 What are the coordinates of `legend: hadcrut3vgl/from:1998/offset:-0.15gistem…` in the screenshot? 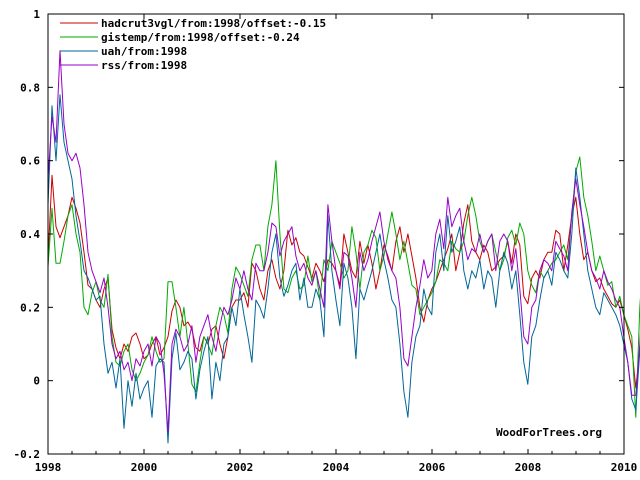 It's located at (193, 44).